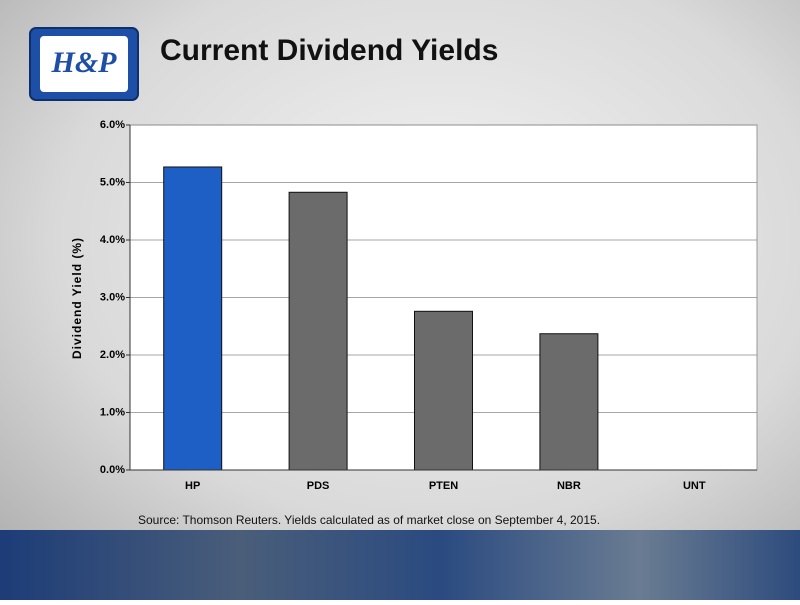 The height and width of the screenshot is (605, 800). What do you see at coordinates (400, 565) in the screenshot?
I see `photo-strip` at bounding box center [400, 565].